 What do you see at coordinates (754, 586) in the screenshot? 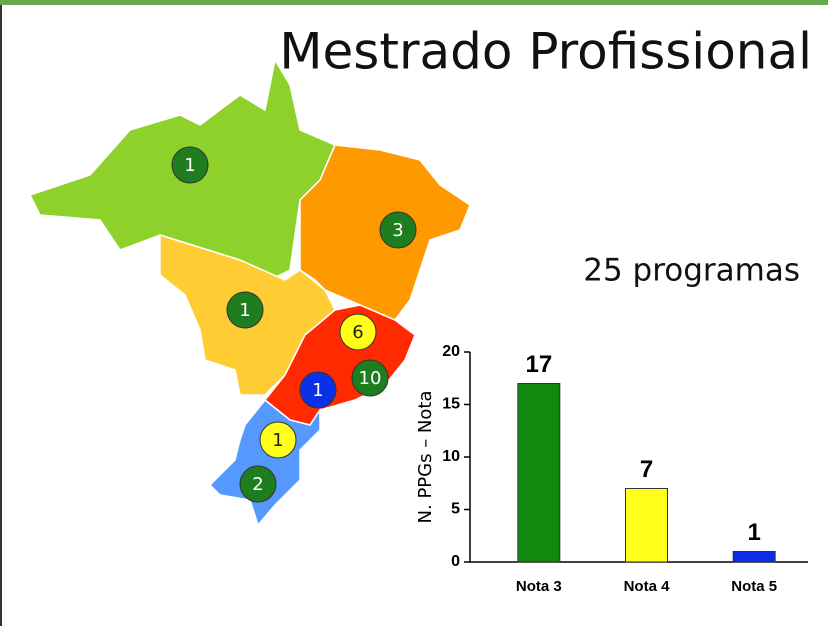
I see `x-tick-label: Nota 5` at bounding box center [754, 586].